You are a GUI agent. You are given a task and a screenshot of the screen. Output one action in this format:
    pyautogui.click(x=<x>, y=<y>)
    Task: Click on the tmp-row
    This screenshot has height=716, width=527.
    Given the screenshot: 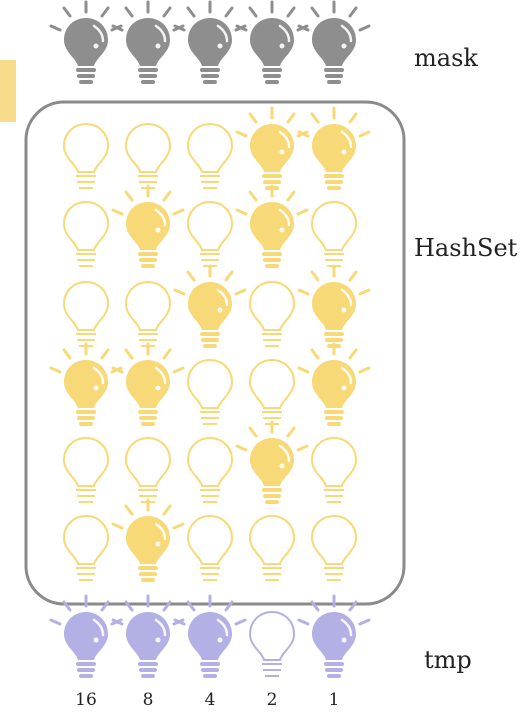 What is the action you would take?
    pyautogui.click(x=210, y=636)
    